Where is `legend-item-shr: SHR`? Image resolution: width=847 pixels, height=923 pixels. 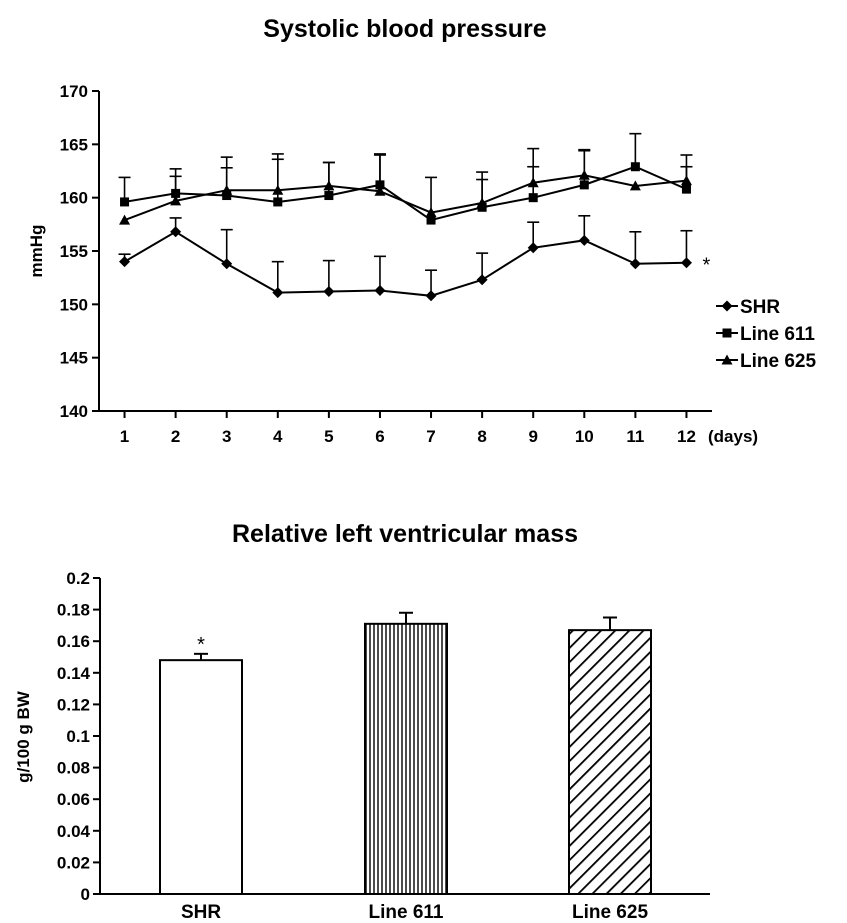 legend-item-shr: SHR is located at coordinates (748, 307).